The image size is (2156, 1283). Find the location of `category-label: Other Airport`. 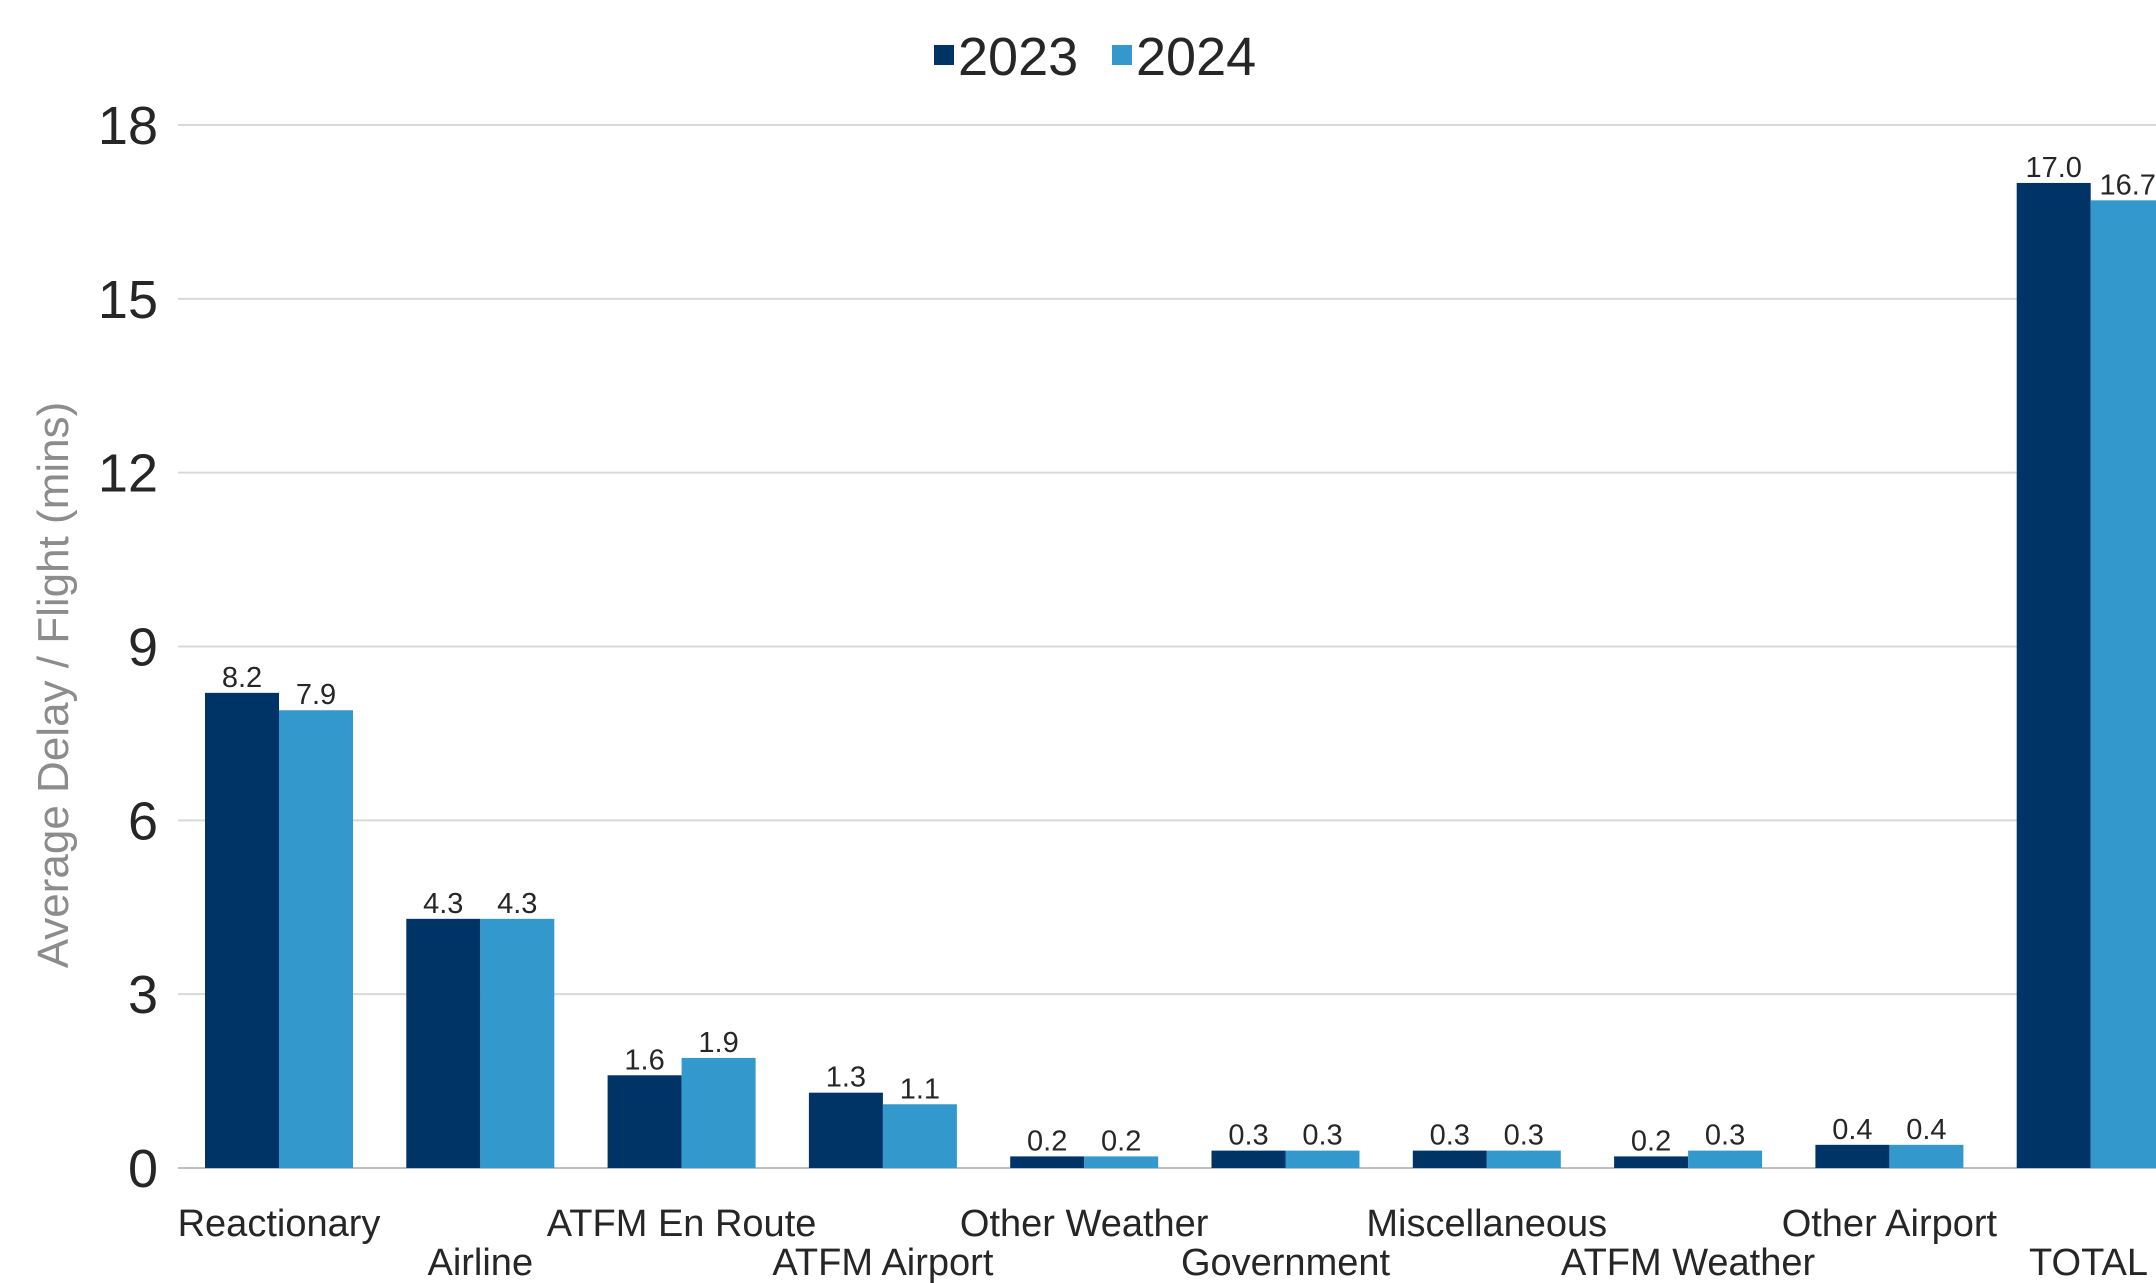

category-label: Other Airport is located at coordinates (1890, 1224).